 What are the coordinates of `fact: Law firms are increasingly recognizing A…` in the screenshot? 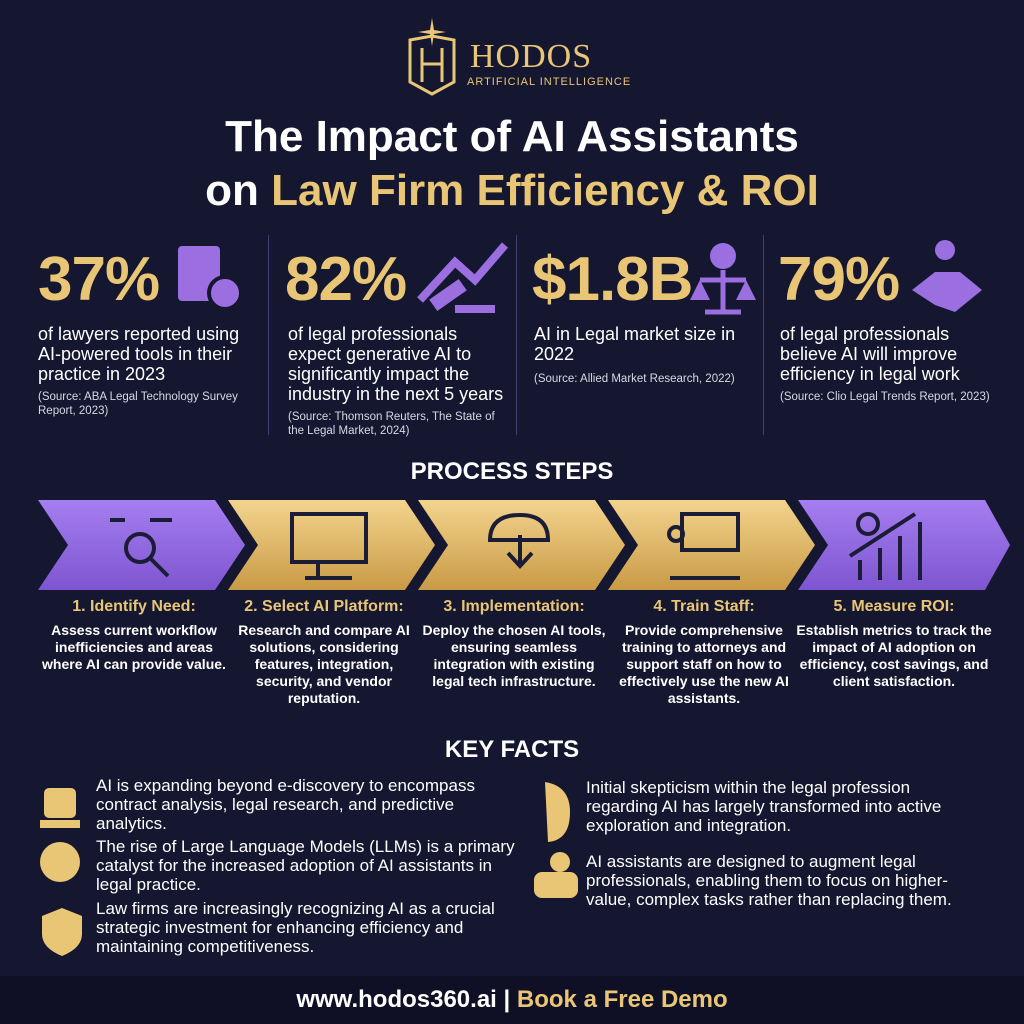 It's located at (295, 927).